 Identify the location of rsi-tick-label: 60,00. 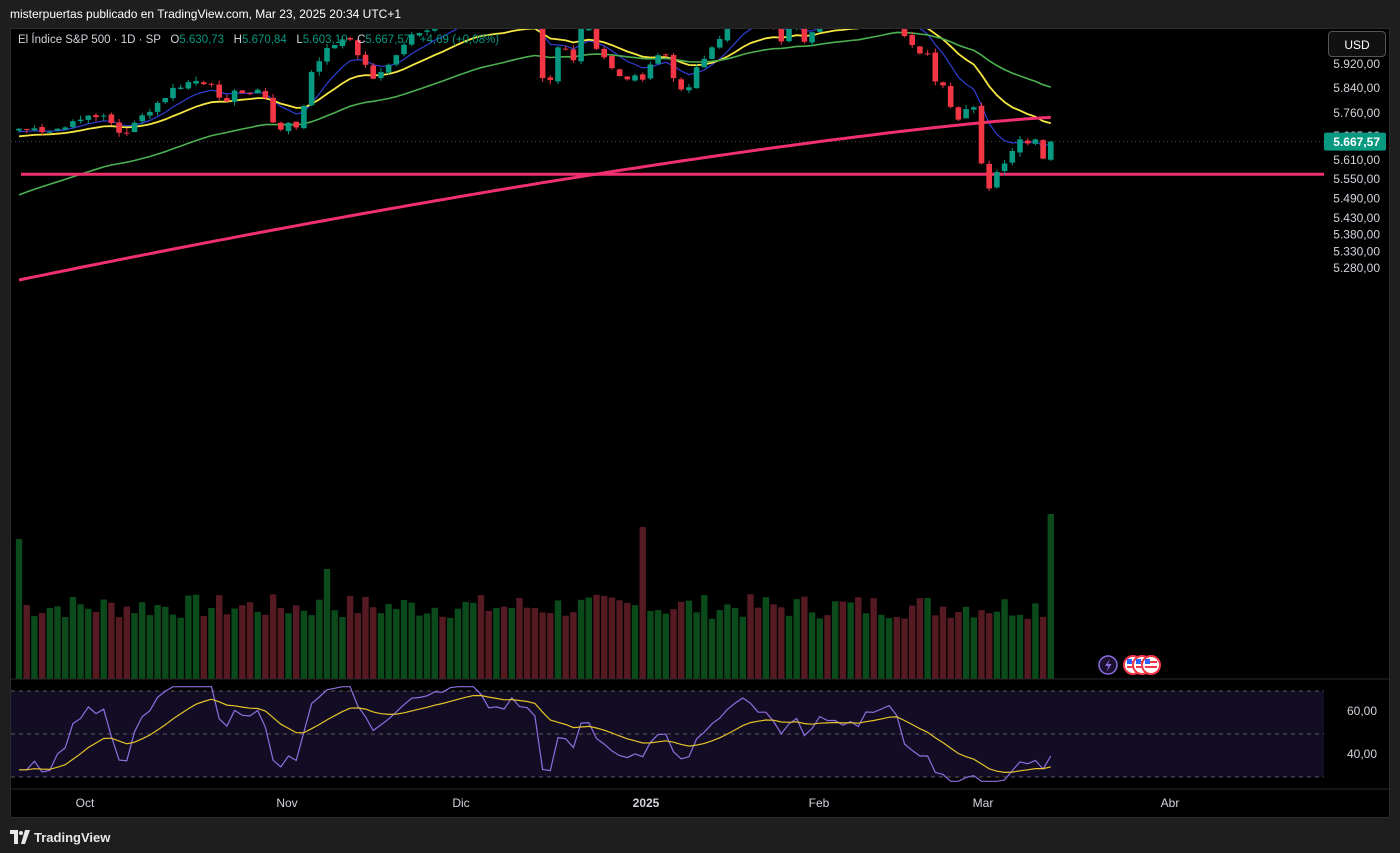
(1362, 711).